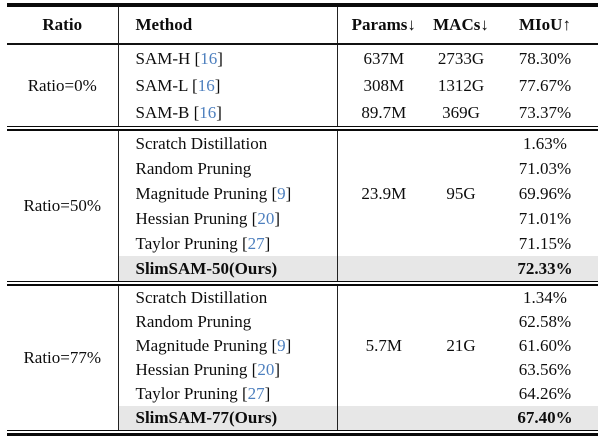 This screenshot has height=444, width=603. I want to click on miou-cell: 64.26%, so click(545, 393).